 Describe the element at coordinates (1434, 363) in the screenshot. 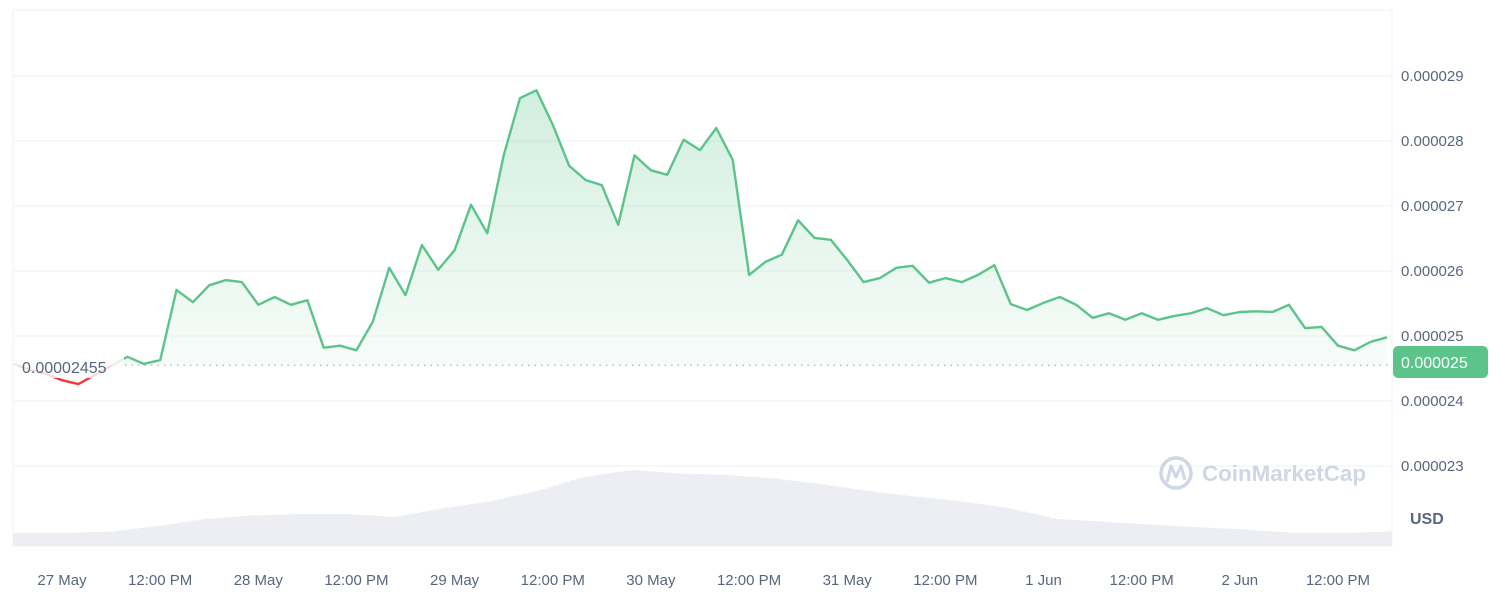

I see `current-price-label: 0.000025` at that location.